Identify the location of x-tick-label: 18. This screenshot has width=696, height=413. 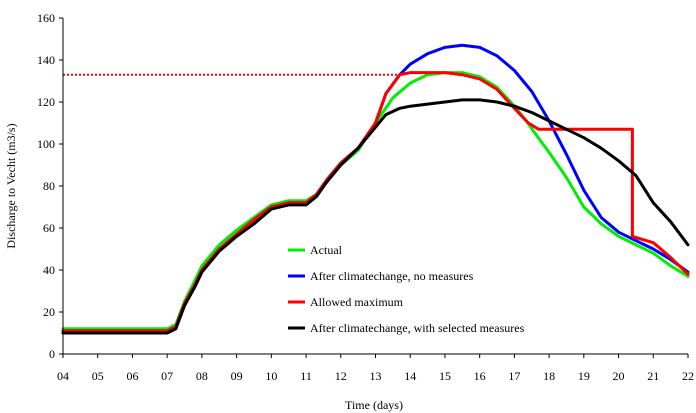
(549, 376).